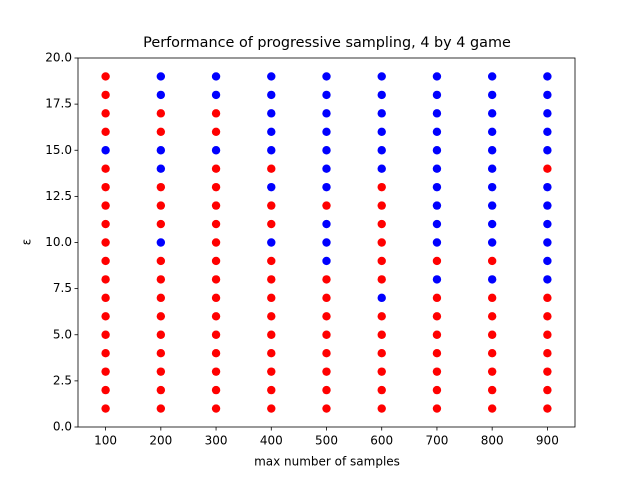 The height and width of the screenshot is (480, 640). I want to click on x-tick-label: 500, so click(326, 441).